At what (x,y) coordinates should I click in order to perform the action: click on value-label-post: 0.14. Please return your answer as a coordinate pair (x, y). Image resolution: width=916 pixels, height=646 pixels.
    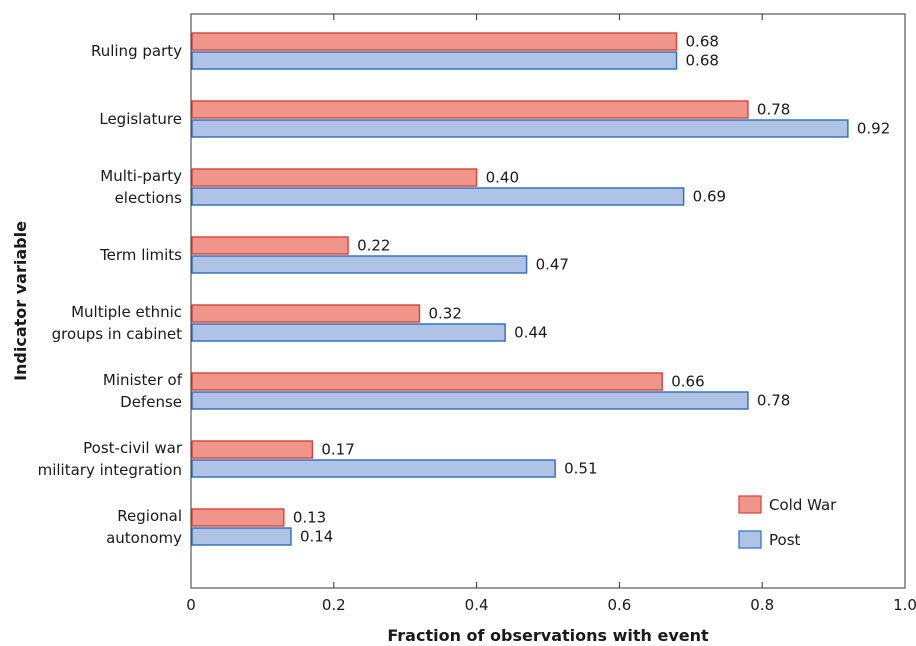
    Looking at the image, I should click on (316, 537).